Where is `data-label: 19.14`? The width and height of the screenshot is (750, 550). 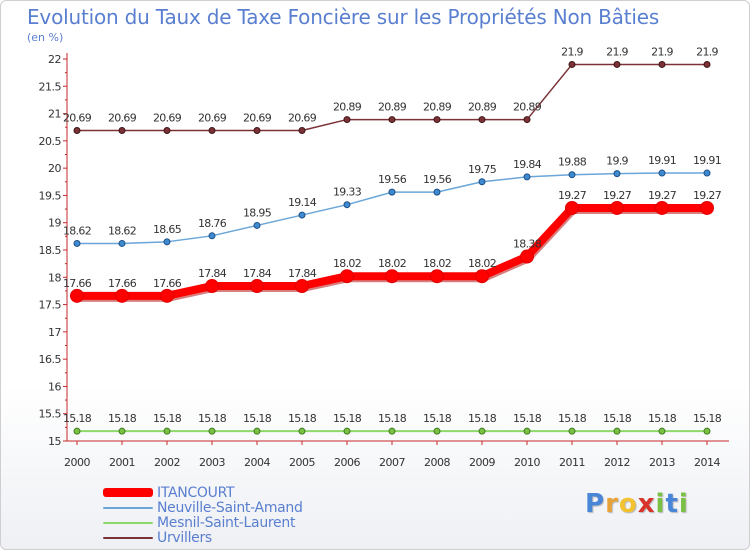 data-label: 19.14 is located at coordinates (302, 202).